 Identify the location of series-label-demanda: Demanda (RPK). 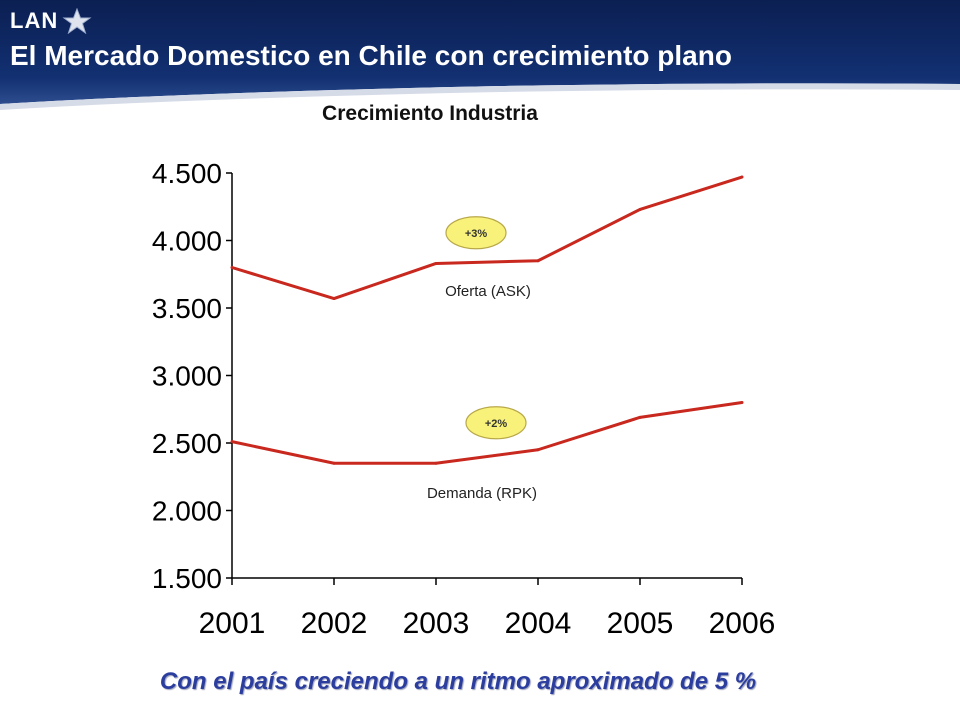
(482, 493).